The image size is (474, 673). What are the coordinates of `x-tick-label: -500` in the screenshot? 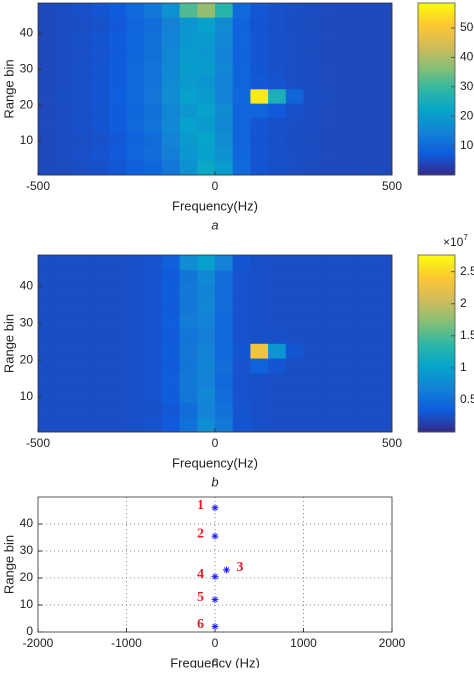 It's located at (38, 443).